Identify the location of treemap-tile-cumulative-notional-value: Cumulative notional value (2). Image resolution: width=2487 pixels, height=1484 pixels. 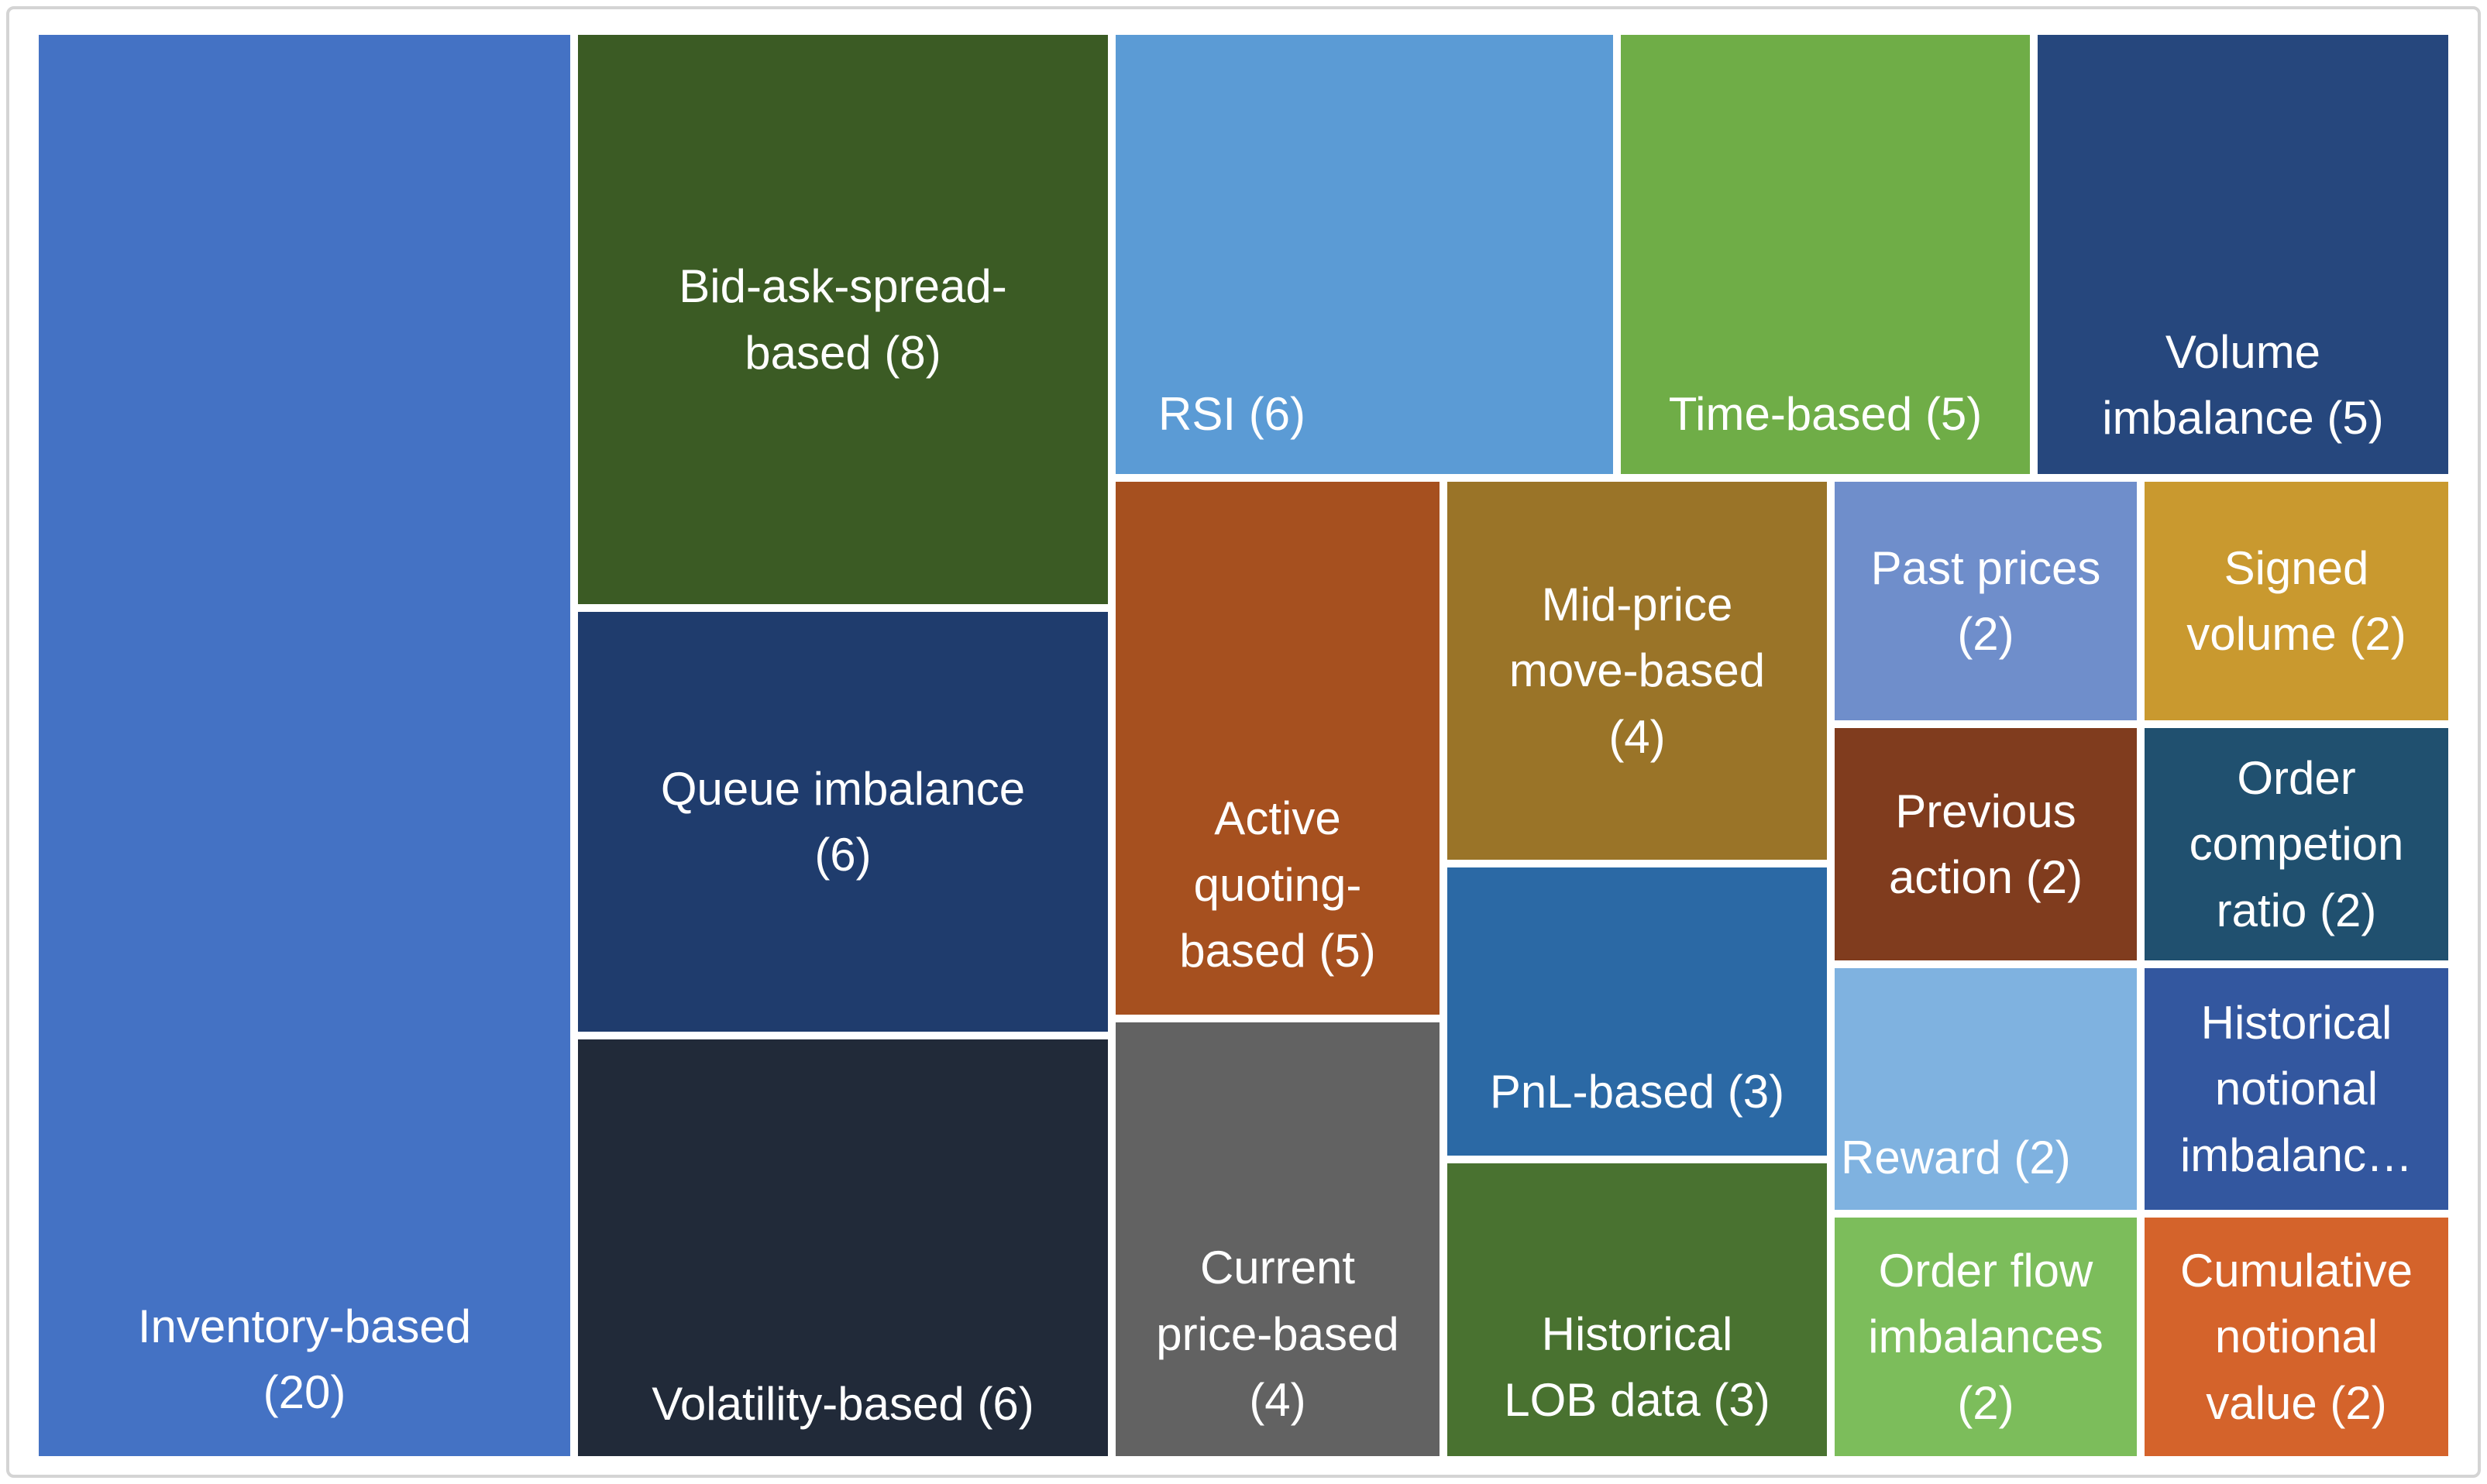
(2296, 1337).